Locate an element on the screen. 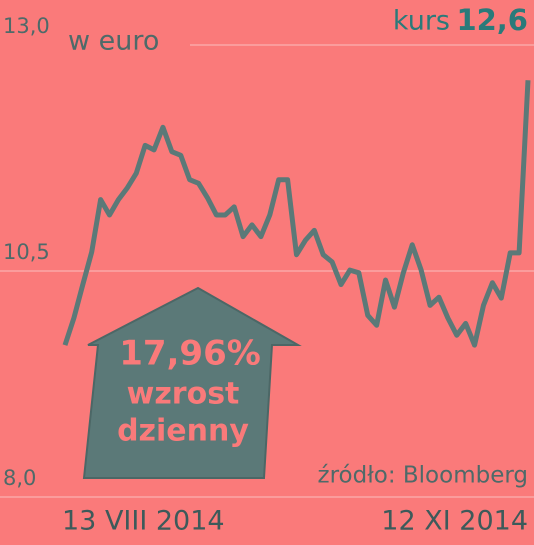  source: źródło: Bloomberg is located at coordinates (423, 476).